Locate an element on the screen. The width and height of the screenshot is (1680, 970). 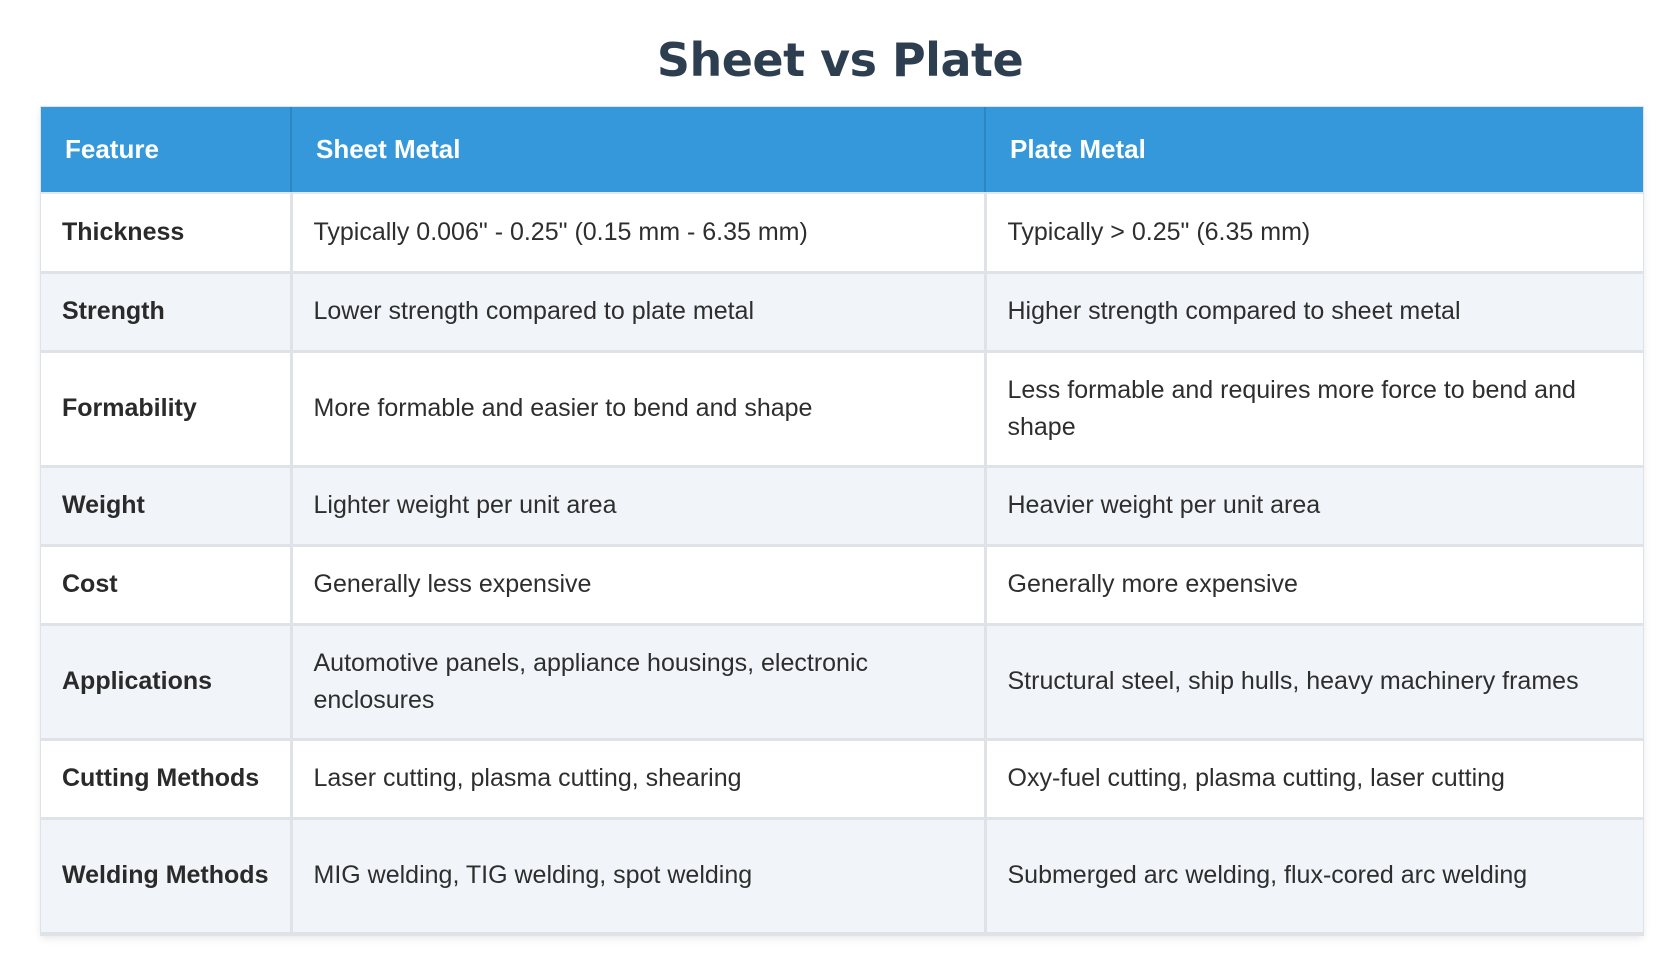
feature-cell: Welding Methods is located at coordinates (167, 876).